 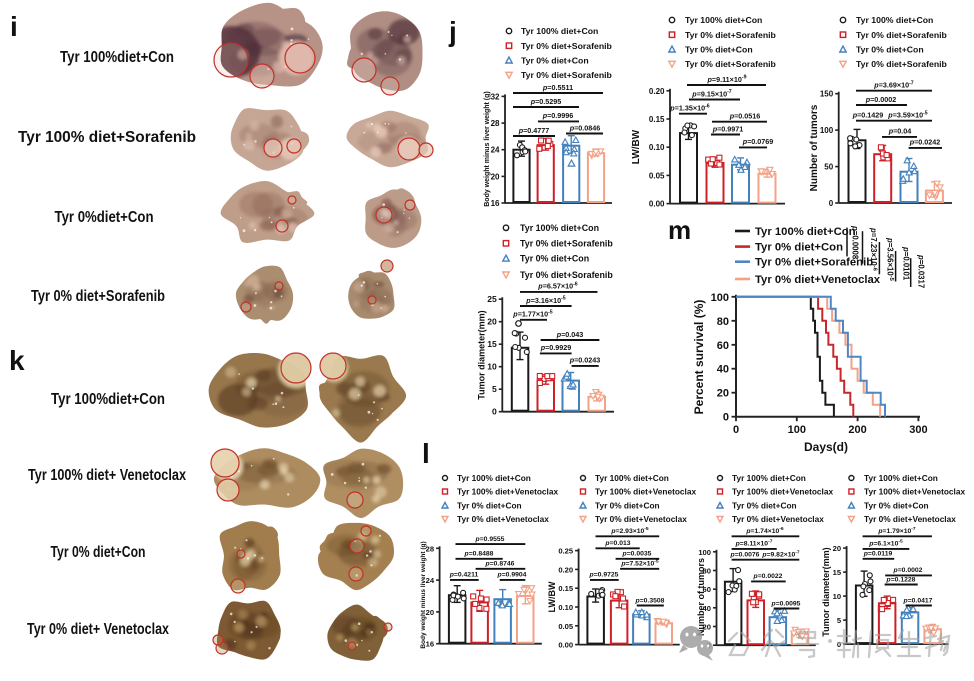 What do you see at coordinates (494, 389) in the screenshot?
I see `svg-text: 5` at bounding box center [494, 389].